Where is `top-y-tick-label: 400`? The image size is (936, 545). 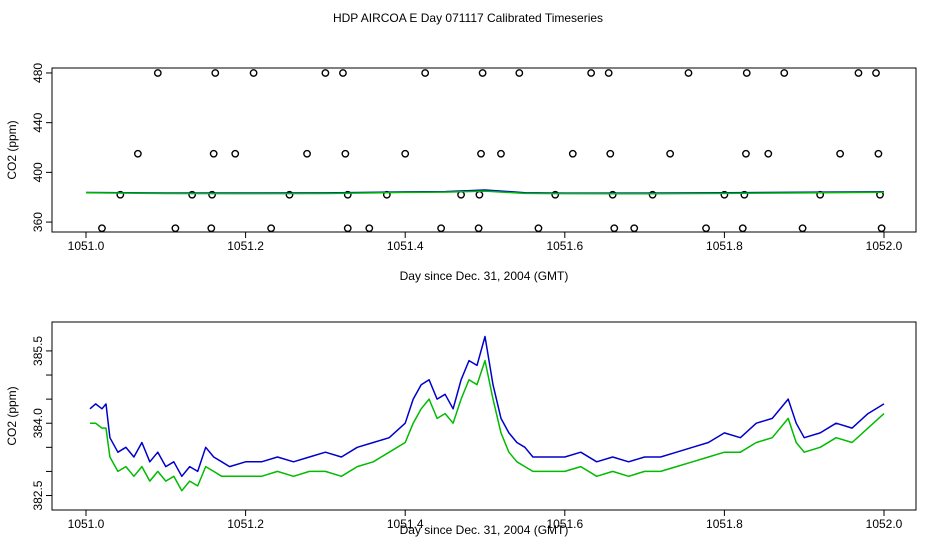 top-y-tick-label: 400 is located at coordinates (38, 172).